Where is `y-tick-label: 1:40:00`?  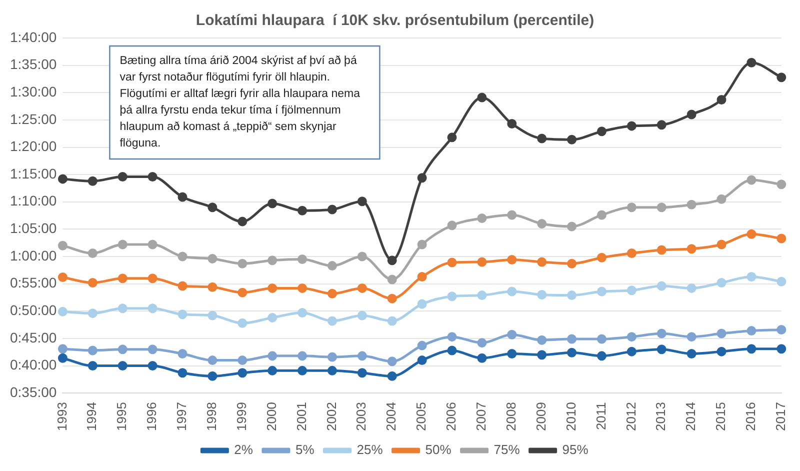 y-tick-label: 1:40:00 is located at coordinates (33, 36).